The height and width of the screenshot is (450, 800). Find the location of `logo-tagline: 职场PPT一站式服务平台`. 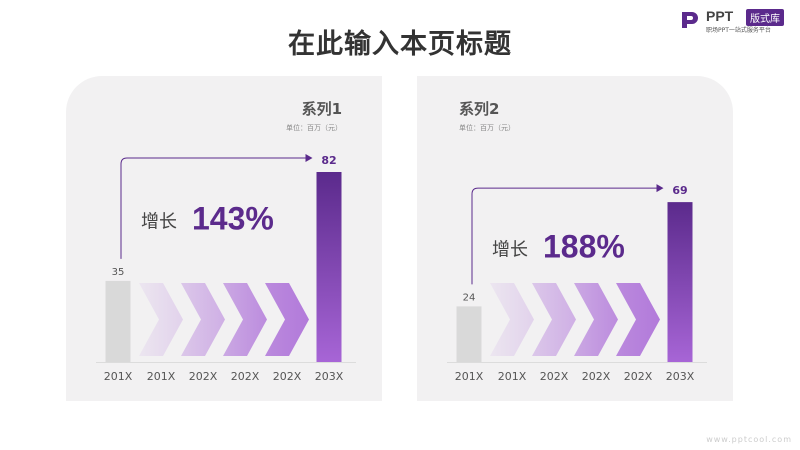

logo-tagline: 职场PPT一站式服务平台 is located at coordinates (738, 30).